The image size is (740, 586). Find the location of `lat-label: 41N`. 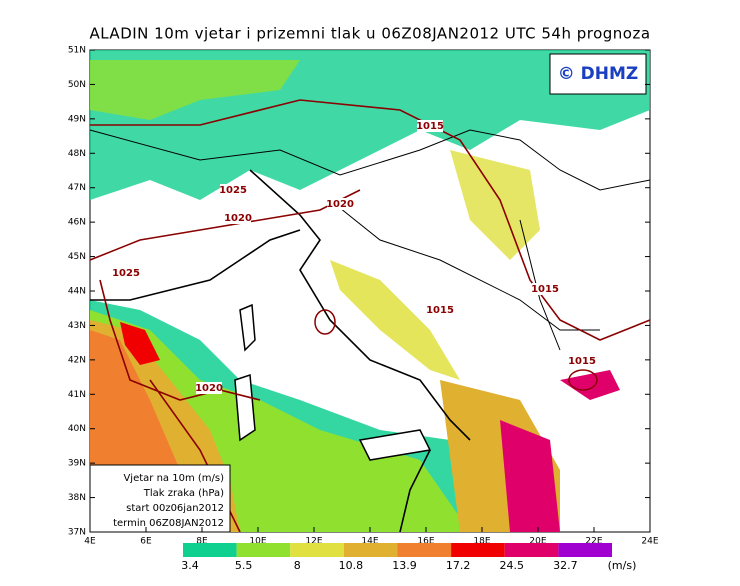

lat-label: 41N is located at coordinates (77, 395).